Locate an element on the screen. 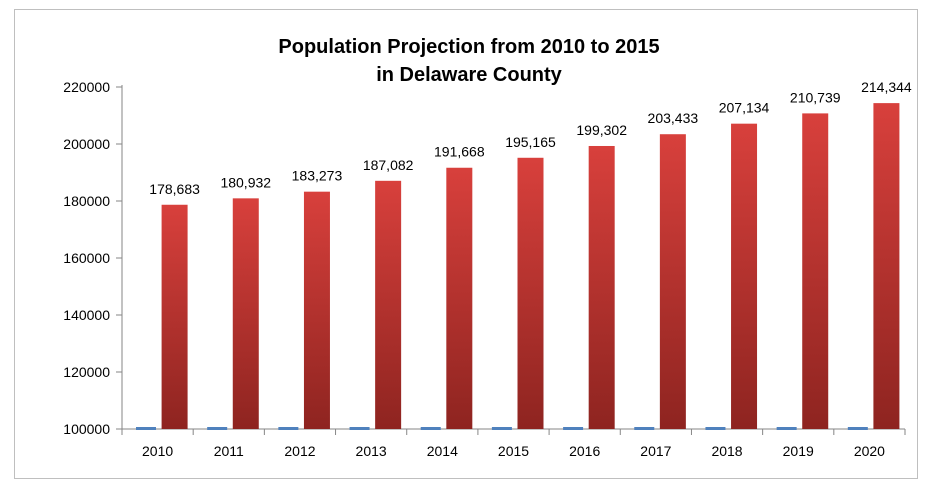  x-tick-label: 2018 is located at coordinates (726, 451).